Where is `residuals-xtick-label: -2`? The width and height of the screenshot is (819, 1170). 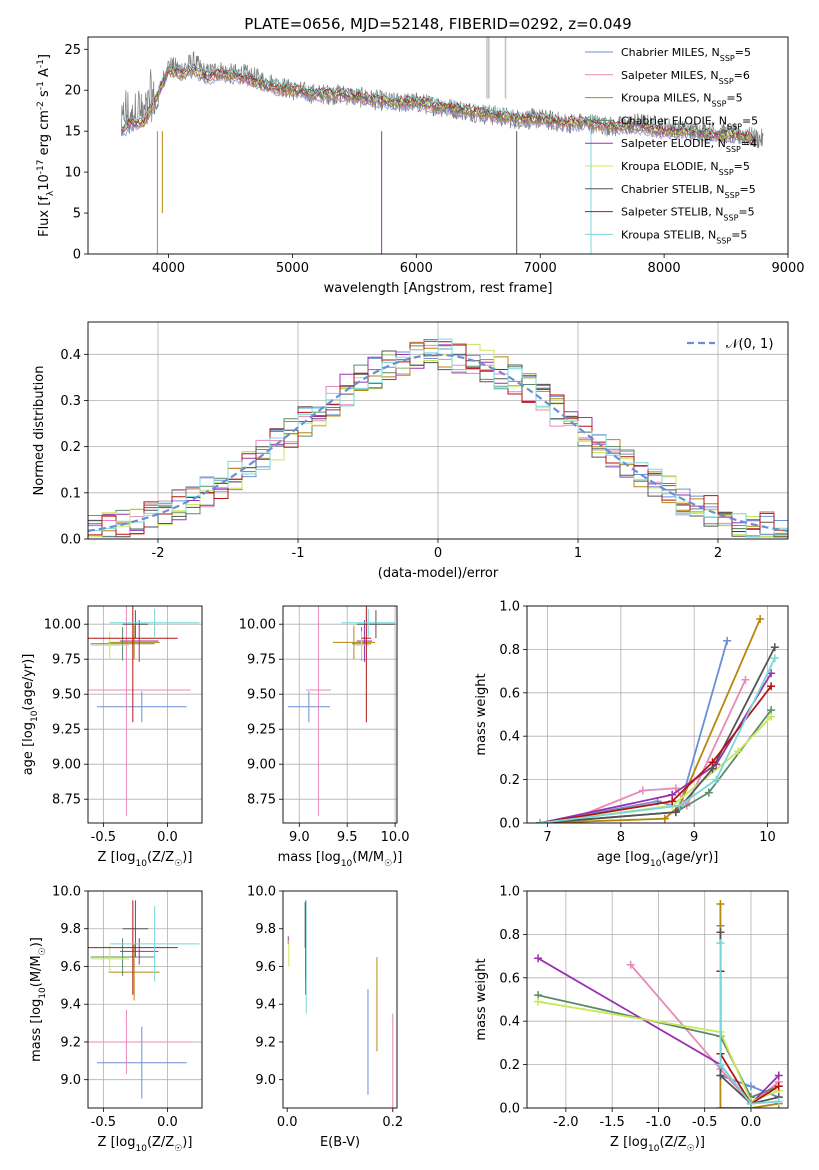
residuals-xtick-label: -2 is located at coordinates (158, 553).